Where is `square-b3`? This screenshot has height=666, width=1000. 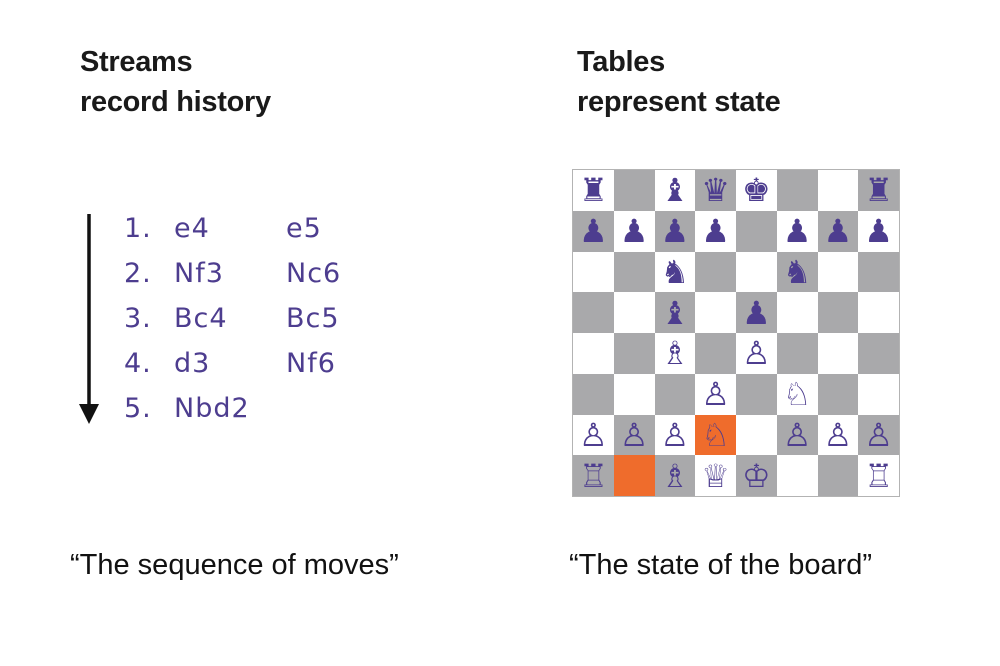 square-b3 is located at coordinates (634, 394).